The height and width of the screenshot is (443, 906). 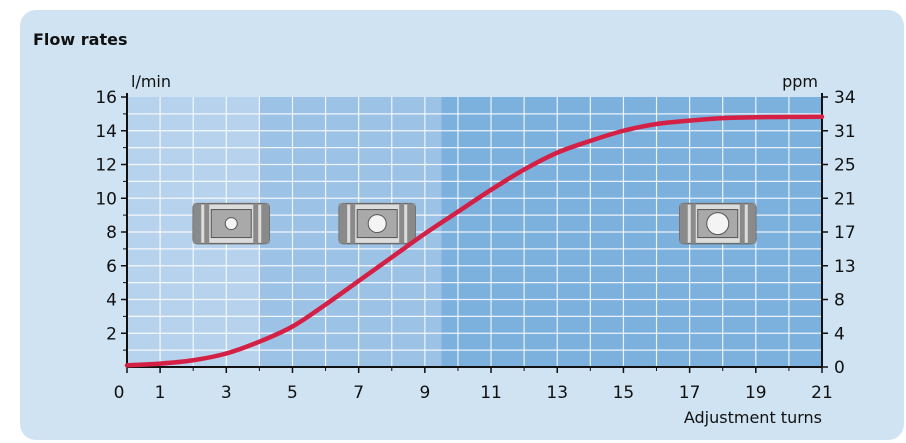 I want to click on x-tick-label: 5, so click(x=292, y=393).